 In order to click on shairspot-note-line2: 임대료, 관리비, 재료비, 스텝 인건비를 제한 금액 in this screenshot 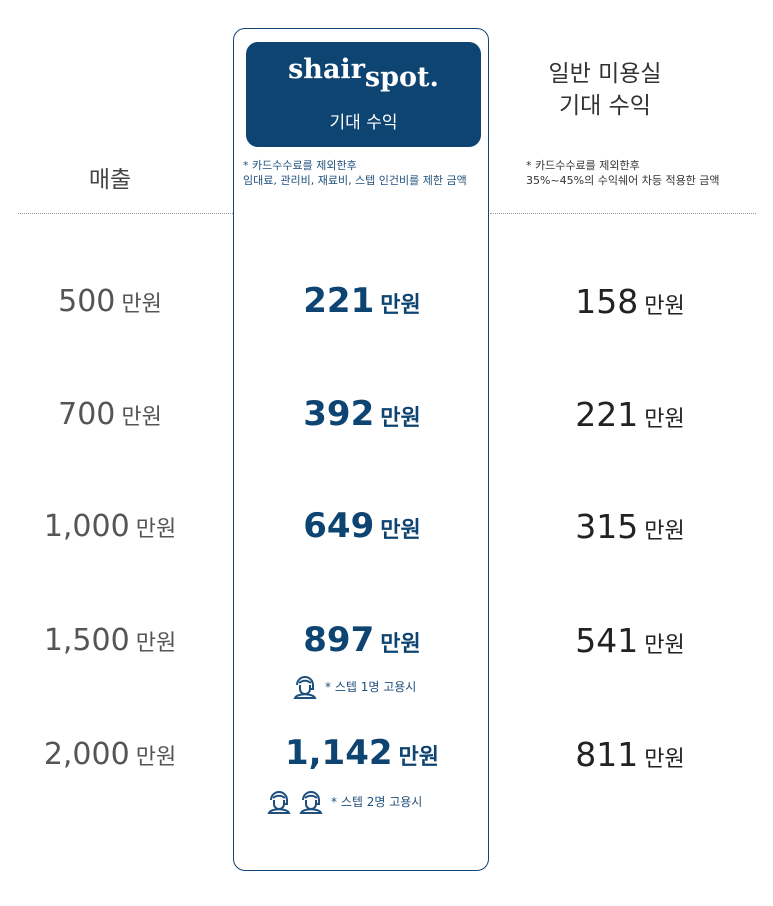, I will do `click(355, 180)`.